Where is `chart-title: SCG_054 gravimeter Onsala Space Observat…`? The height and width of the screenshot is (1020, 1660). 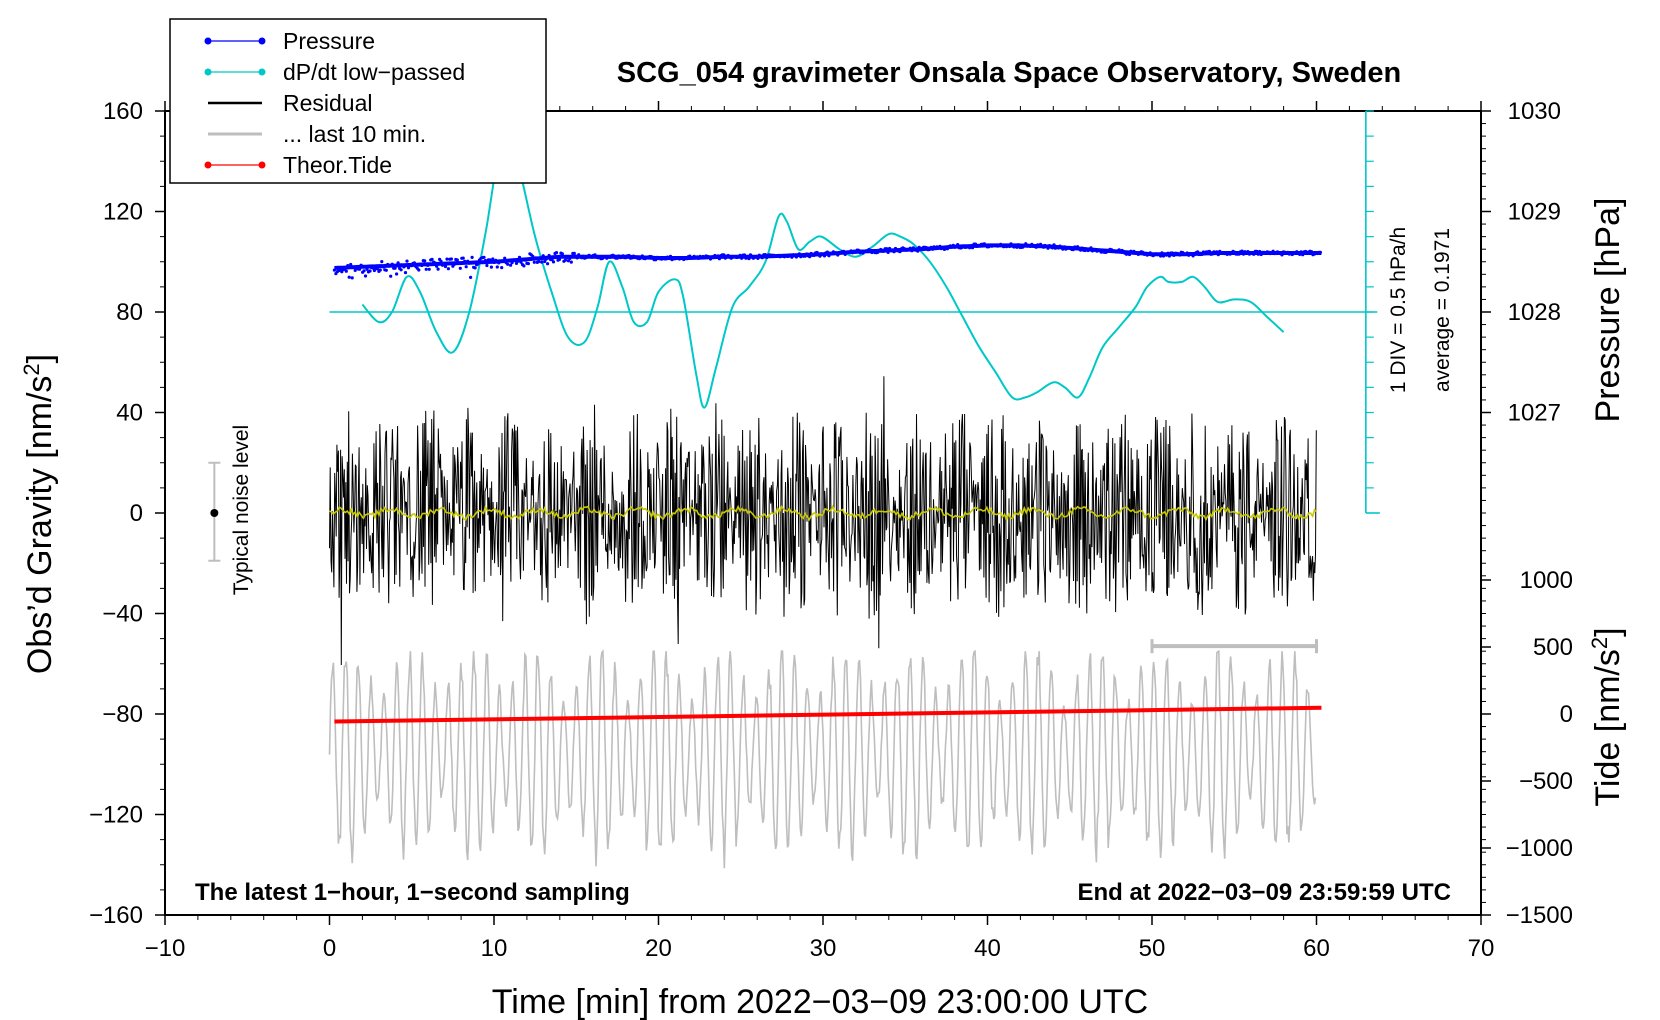 chart-title: SCG_054 gravimeter Onsala Space Observat… is located at coordinates (1009, 73).